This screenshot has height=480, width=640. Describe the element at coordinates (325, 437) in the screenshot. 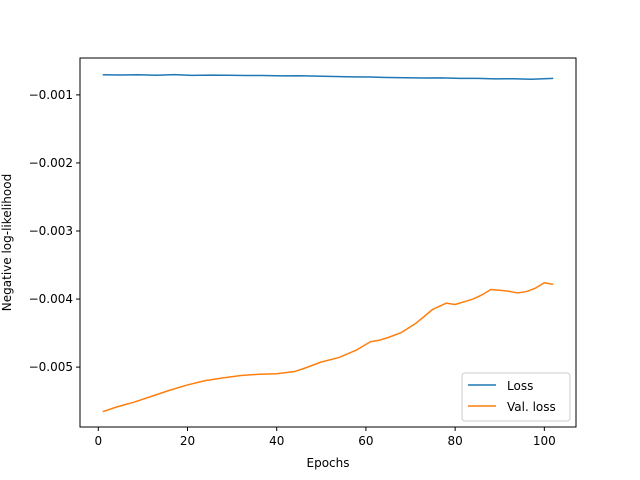

I see `x-axis-ticks: 0 20 40 60 80 100` at that location.